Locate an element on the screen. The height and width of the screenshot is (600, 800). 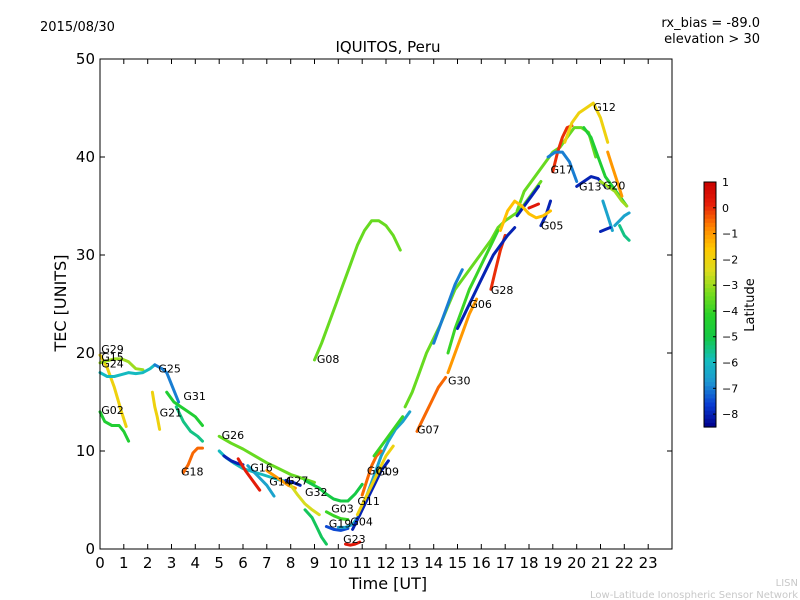
colorbar-frame is located at coordinates (710, 304).